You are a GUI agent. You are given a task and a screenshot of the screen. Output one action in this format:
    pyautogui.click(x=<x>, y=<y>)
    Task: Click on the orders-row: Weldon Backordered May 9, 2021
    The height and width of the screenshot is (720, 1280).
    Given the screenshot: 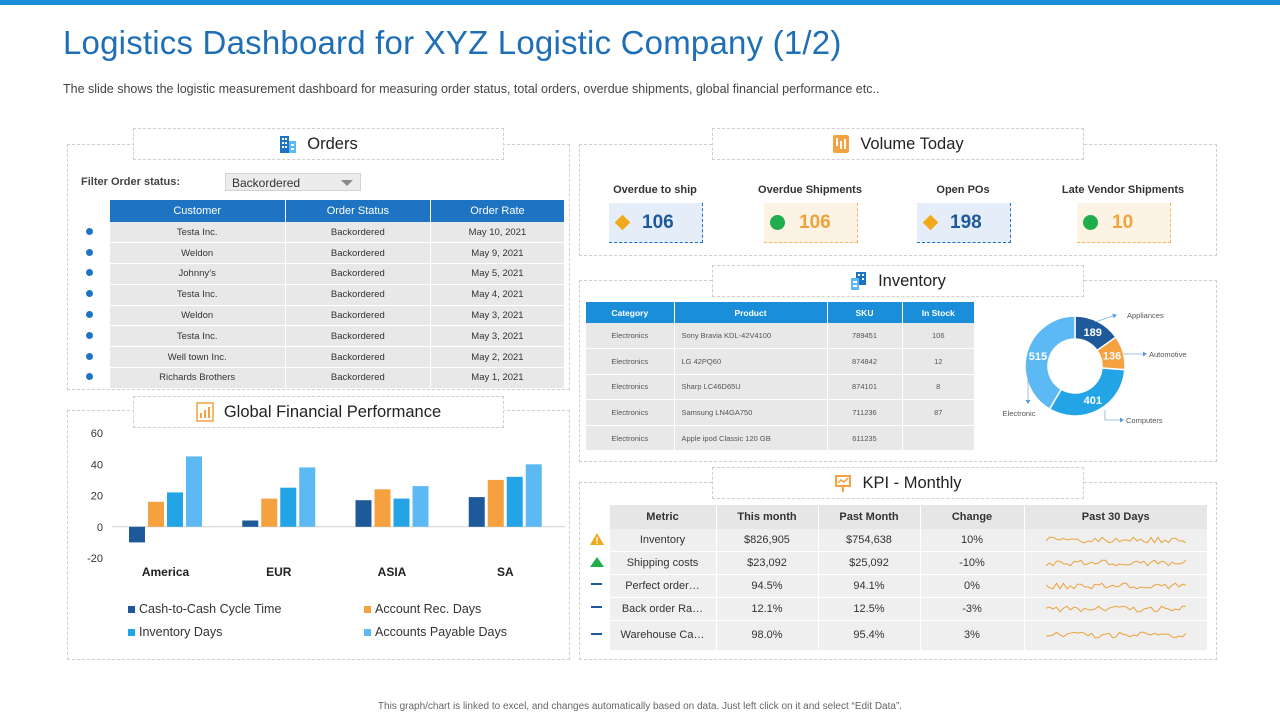 What is the action you would take?
    pyautogui.click(x=318, y=253)
    